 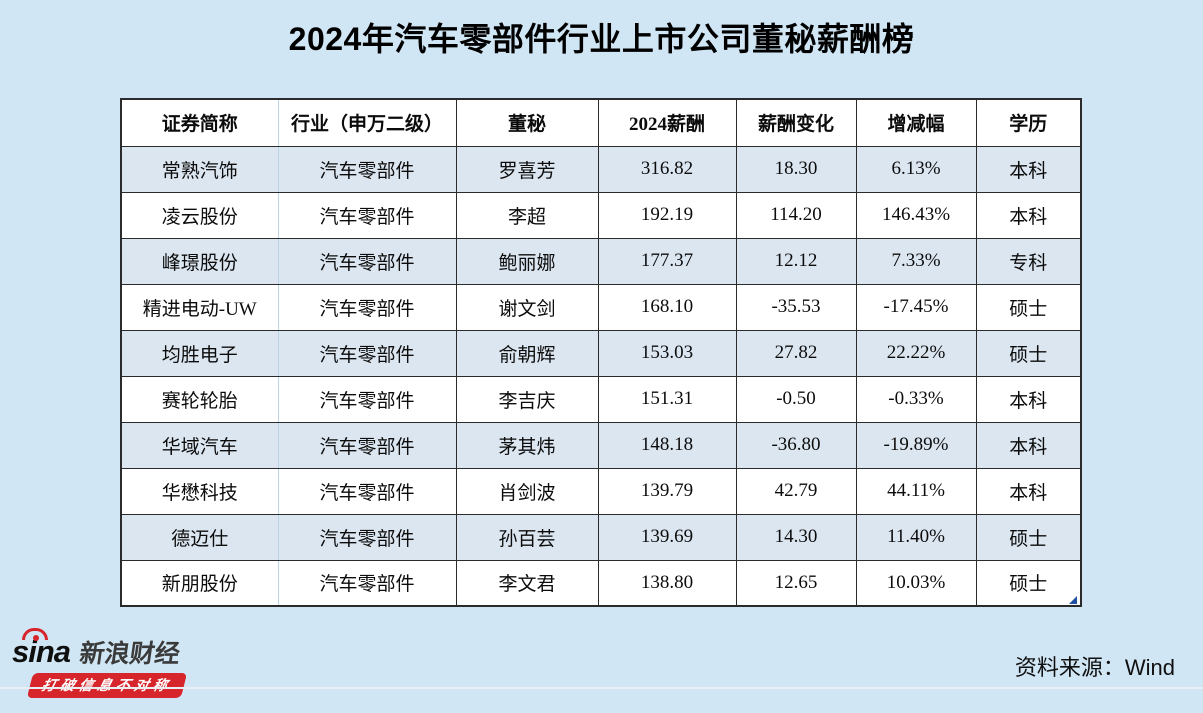 I want to click on table-cell: -19.89%, so click(x=916, y=445).